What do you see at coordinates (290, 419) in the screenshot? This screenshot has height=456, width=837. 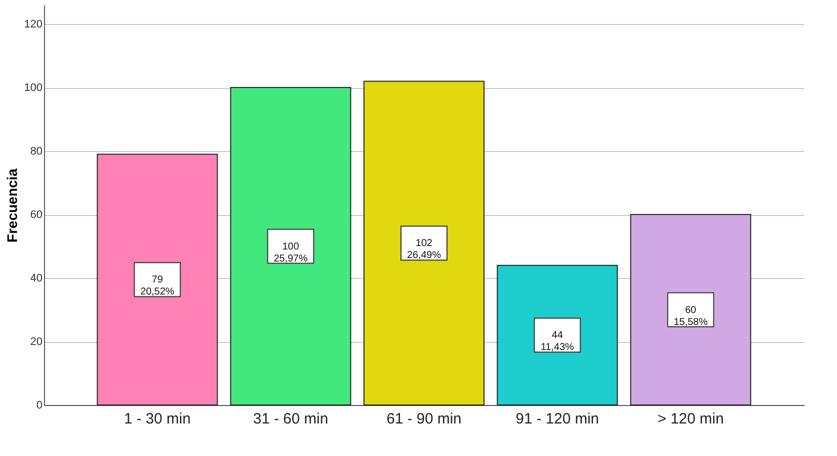 I see `x-tick-label: 31 - 60 min` at bounding box center [290, 419].